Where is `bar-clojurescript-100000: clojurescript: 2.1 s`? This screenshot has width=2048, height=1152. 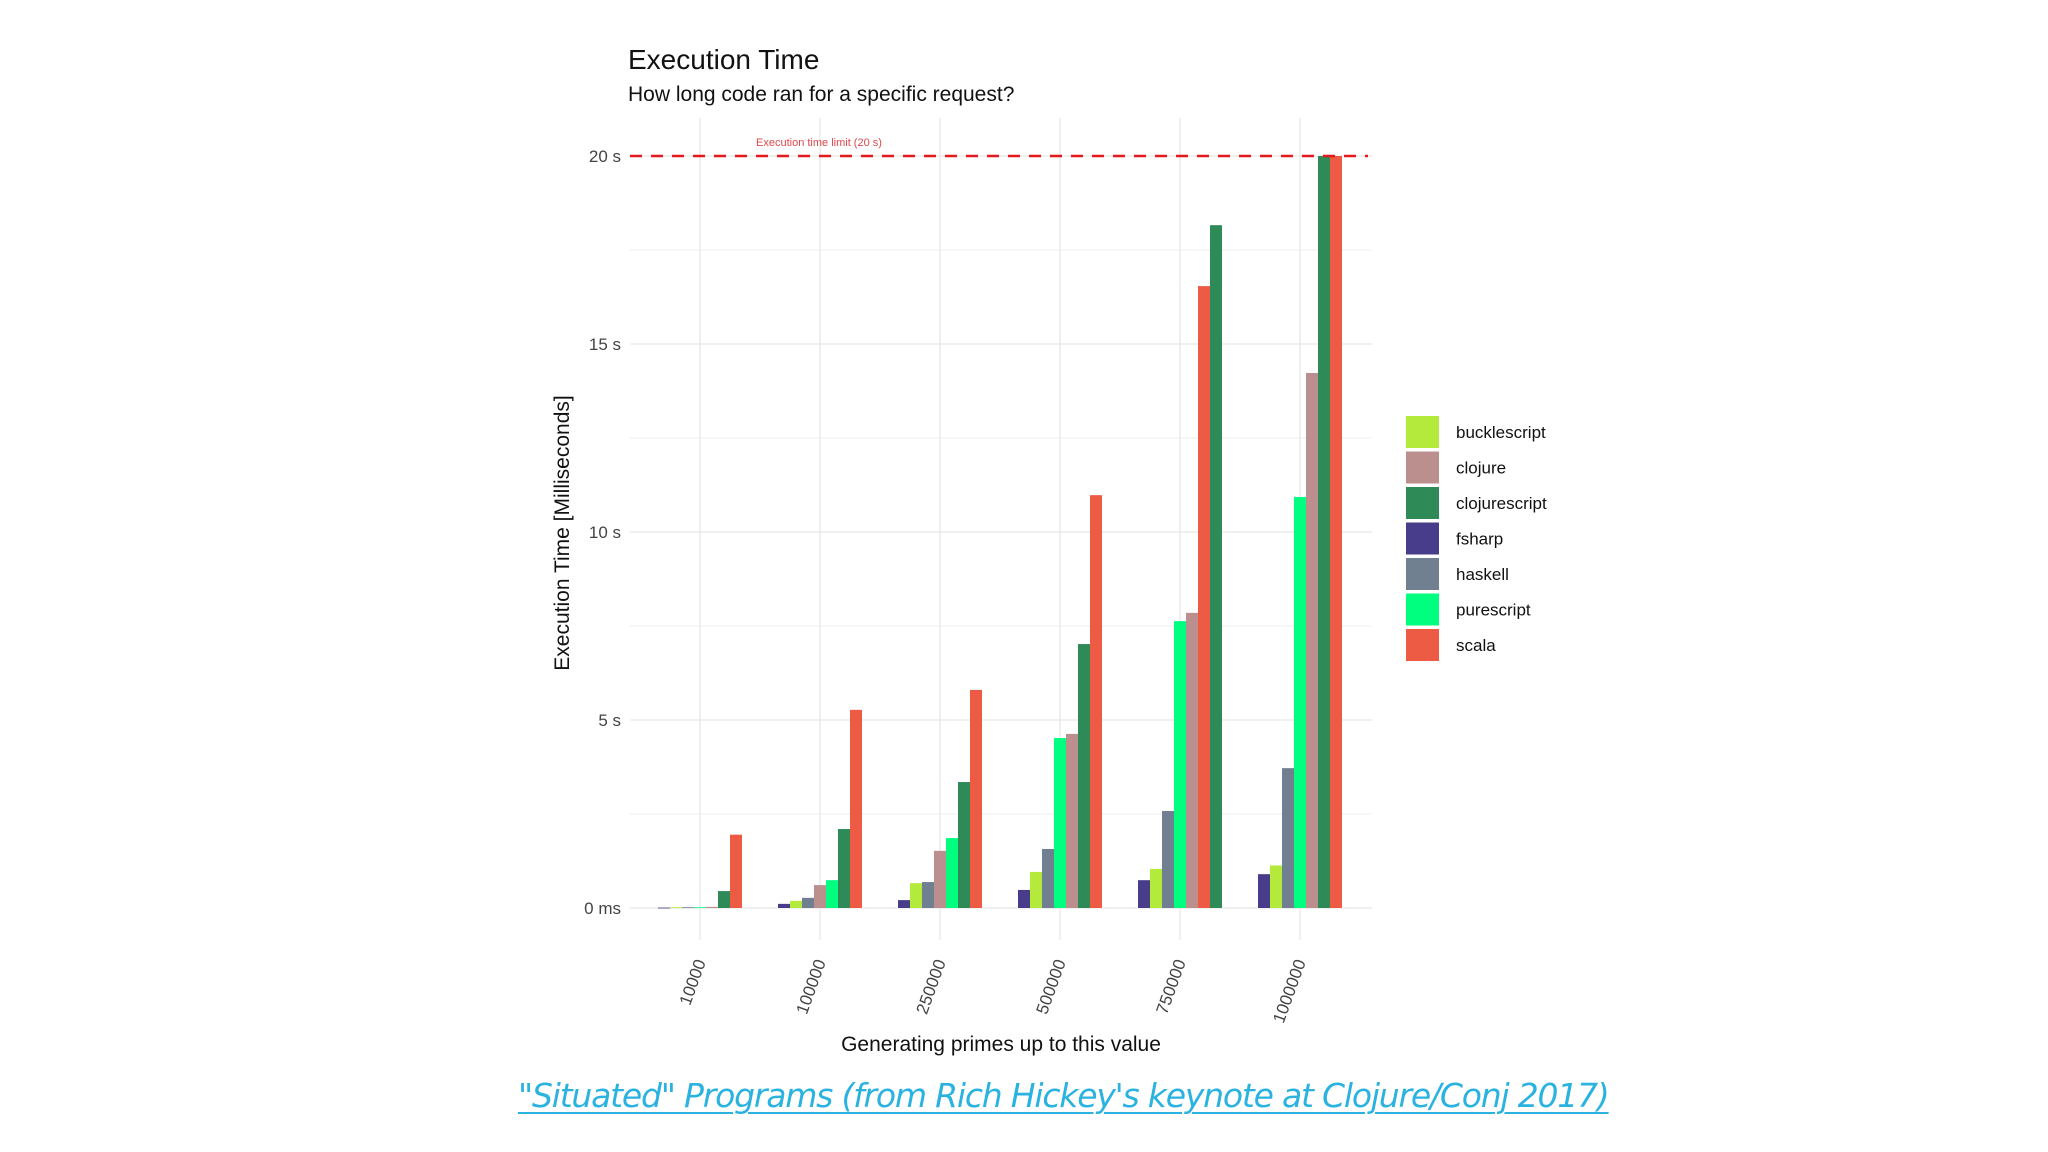
bar-clojurescript-100000: clojurescript: 2.1 s is located at coordinates (844, 868).